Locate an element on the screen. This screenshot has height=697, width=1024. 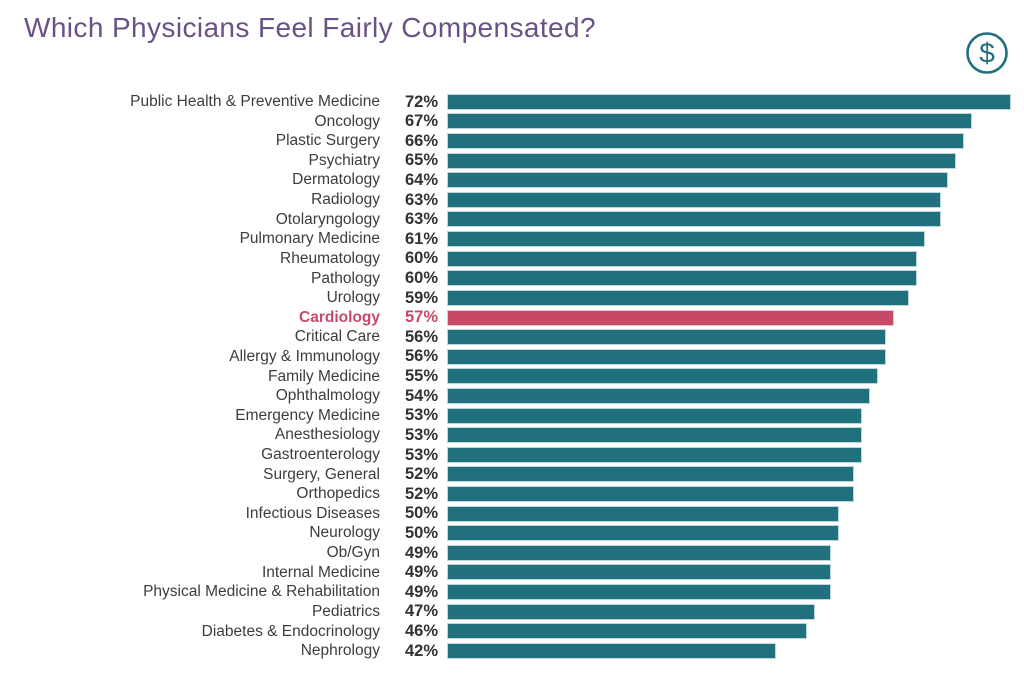
chart-row: Critical Care 56% is located at coordinates (512, 337).